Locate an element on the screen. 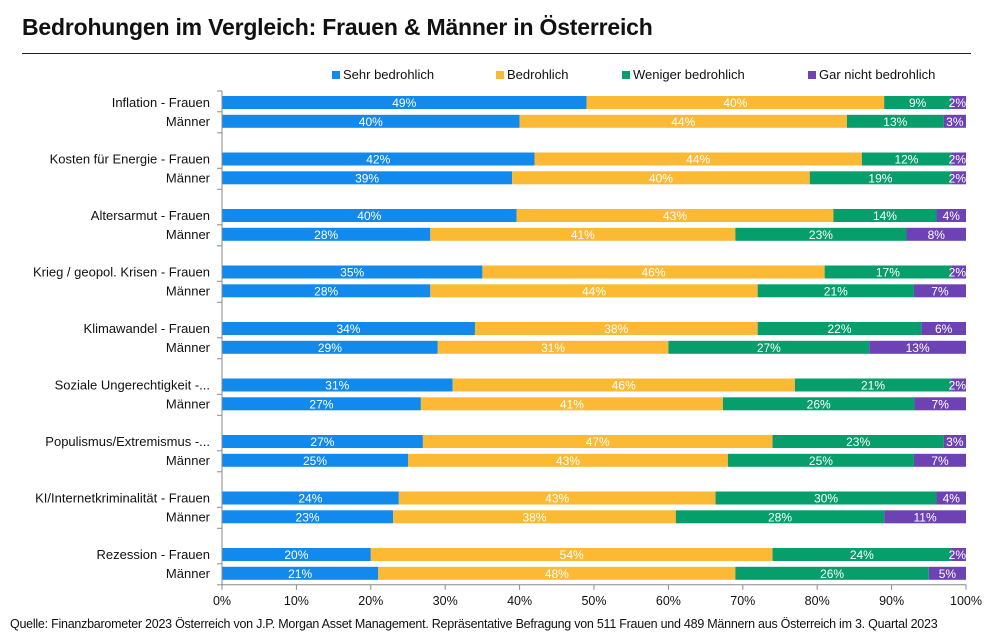  x-tick-label: 10% is located at coordinates (296, 601).